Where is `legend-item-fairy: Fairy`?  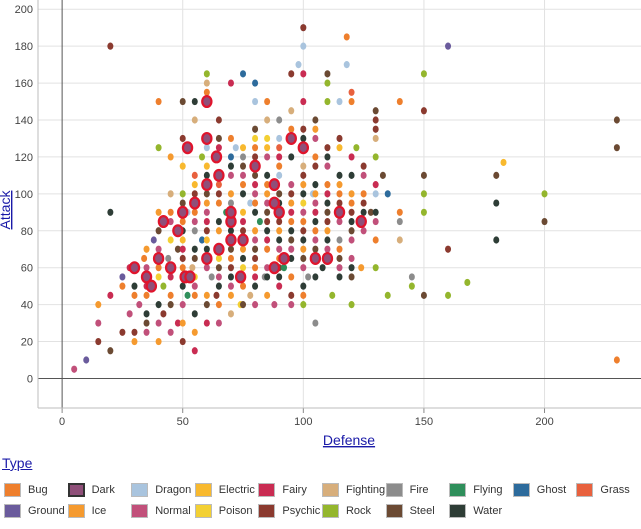
legend-item-fairy: Fairy is located at coordinates (290, 490).